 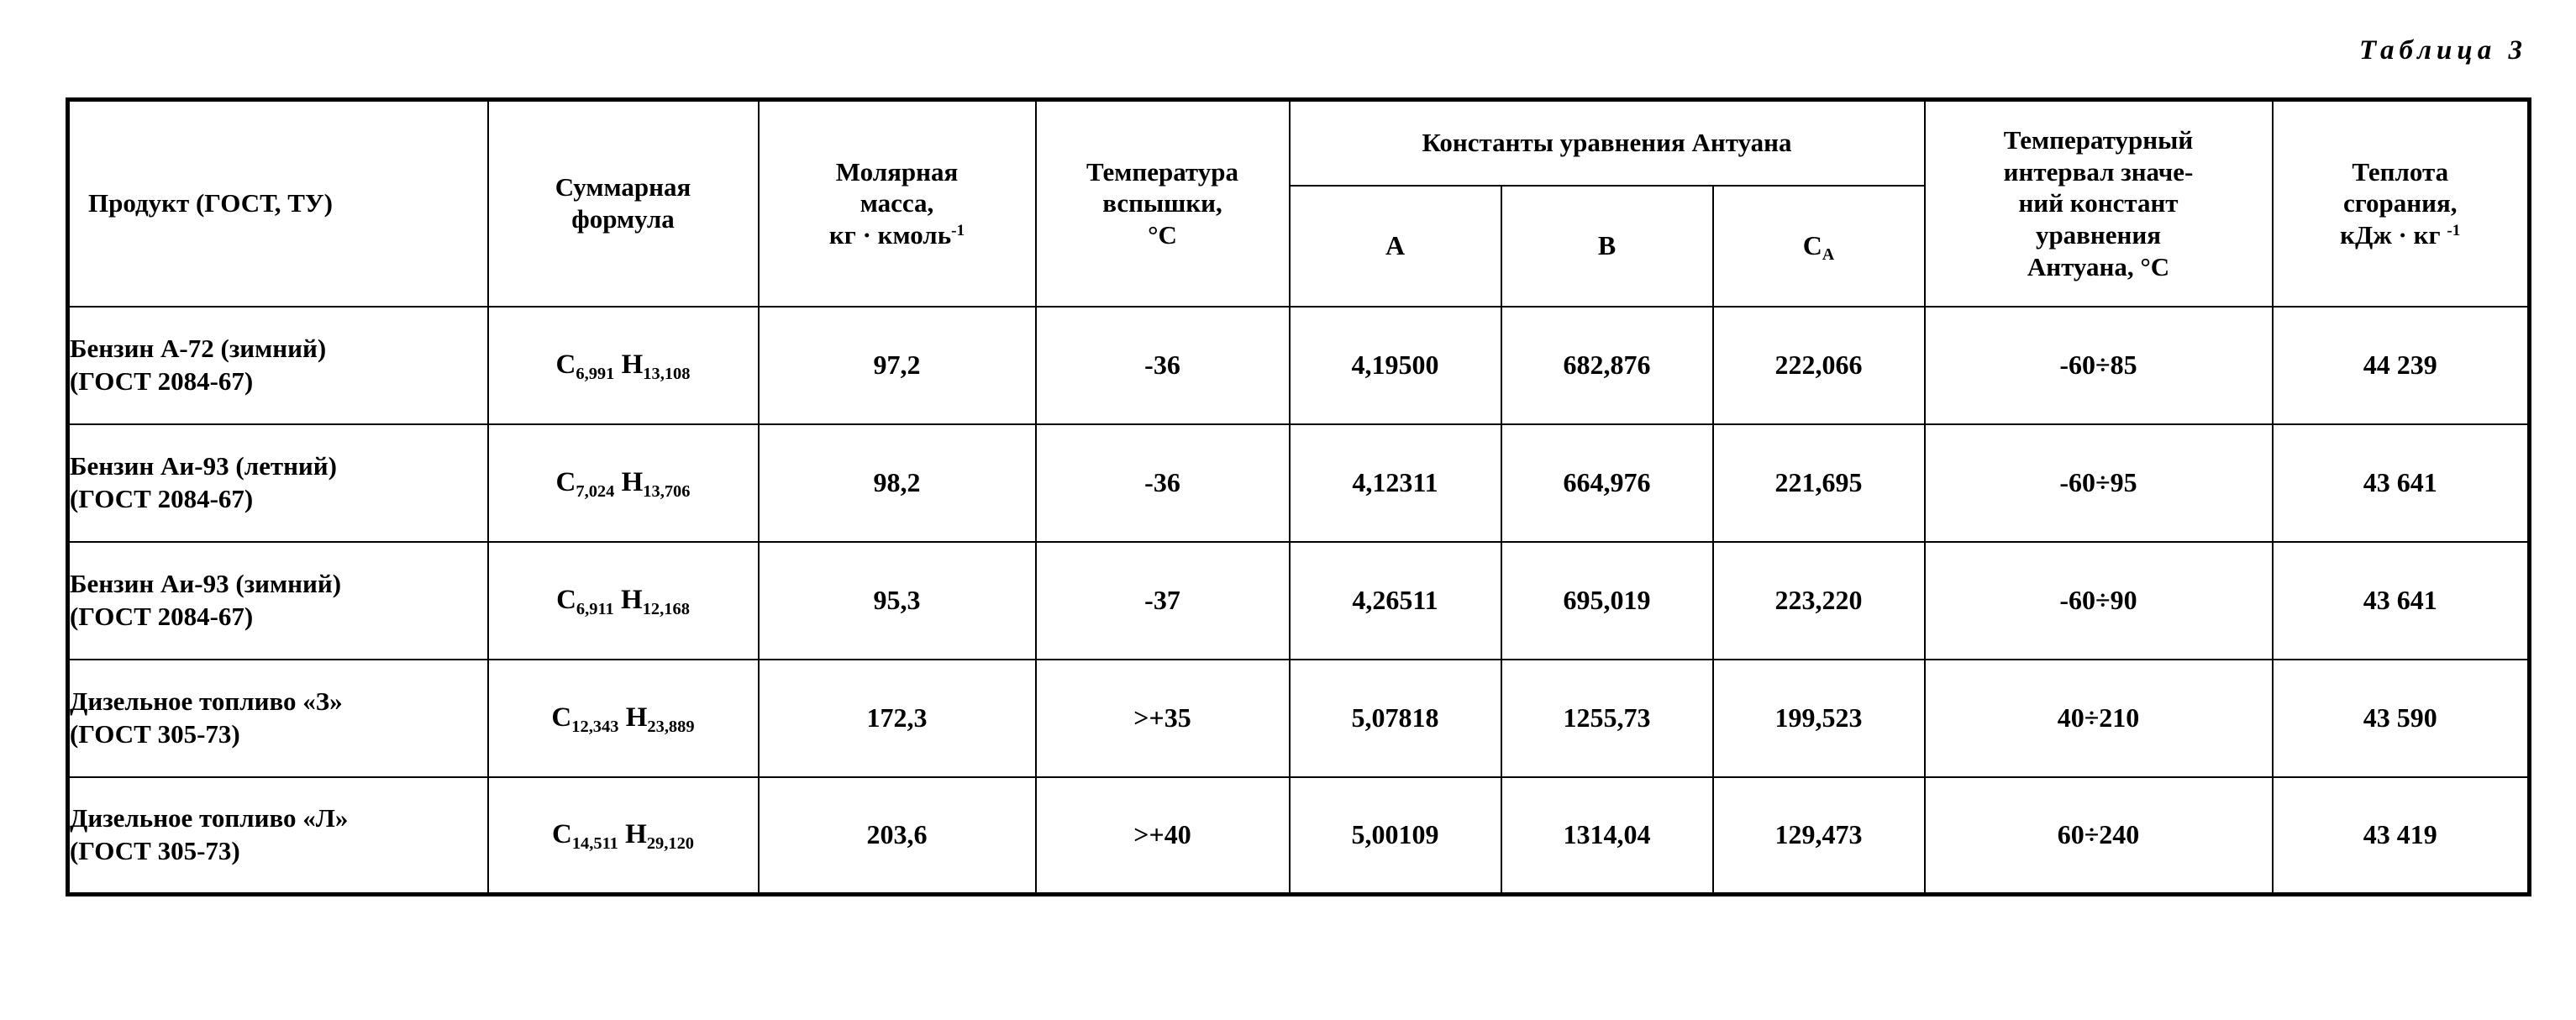 I want to click on cell-antoine-a: 5,07818, so click(x=1395, y=718).